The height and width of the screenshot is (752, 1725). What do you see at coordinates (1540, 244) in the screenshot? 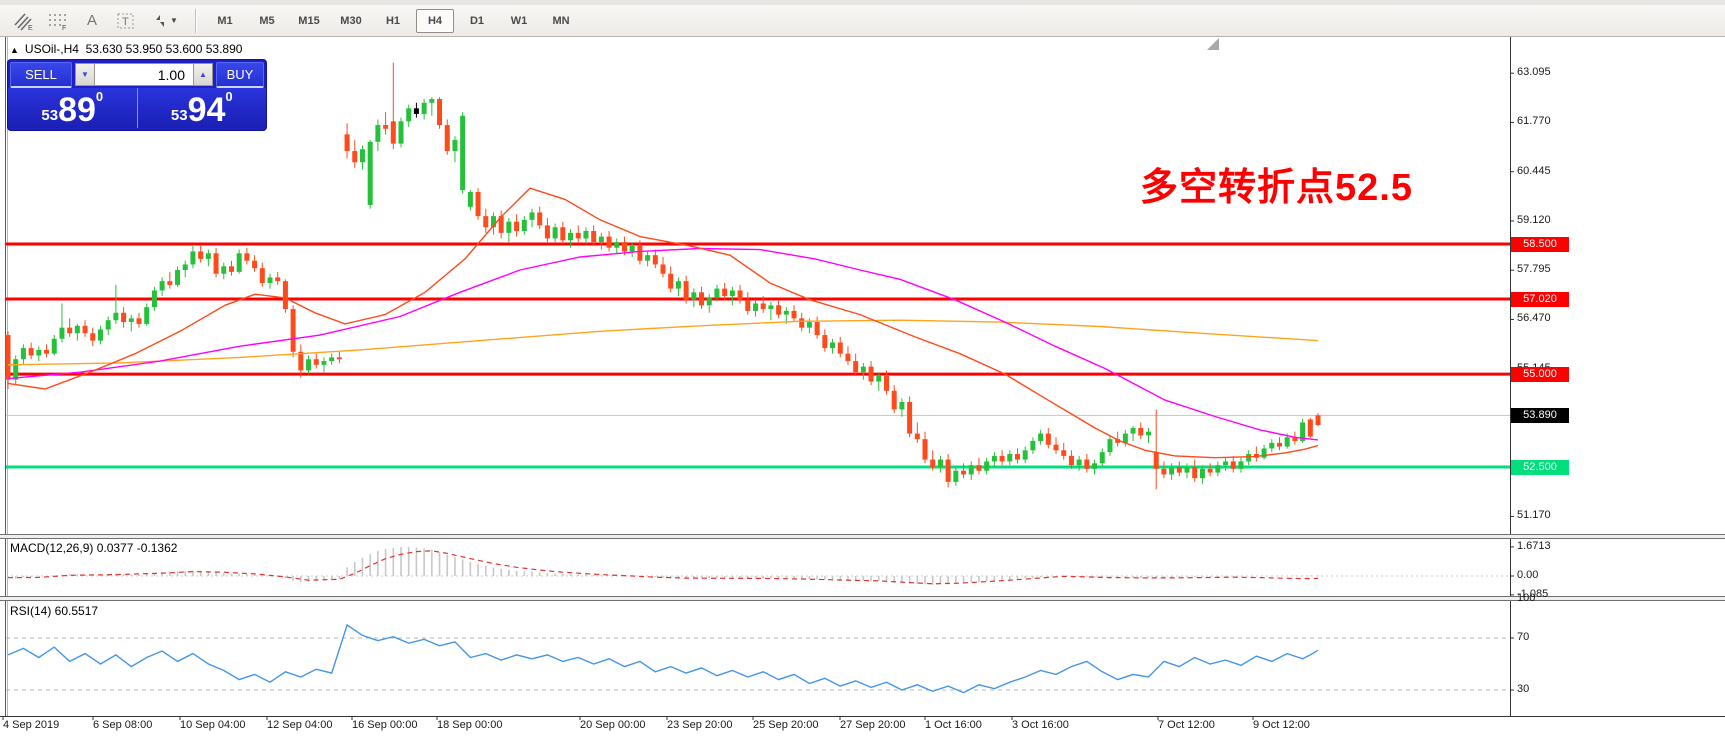
I see `price-tag-58.500: 58.500` at bounding box center [1540, 244].